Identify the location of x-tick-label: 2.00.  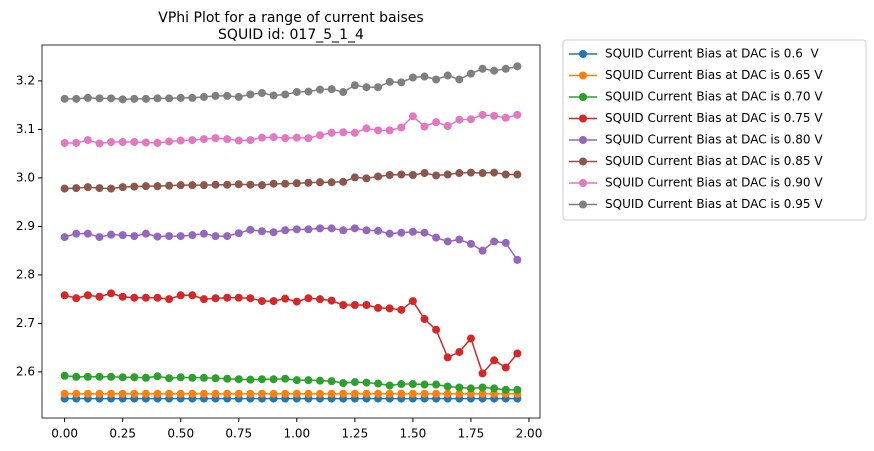
(529, 434).